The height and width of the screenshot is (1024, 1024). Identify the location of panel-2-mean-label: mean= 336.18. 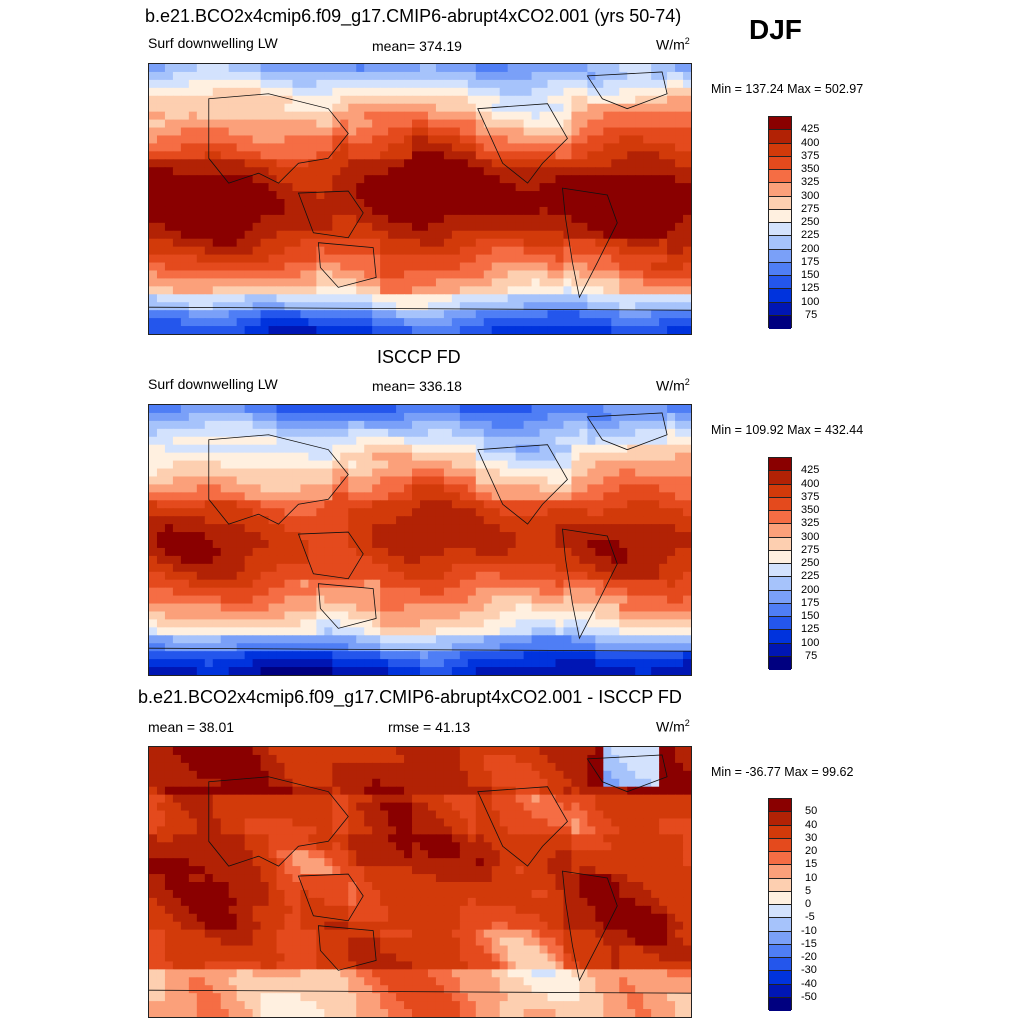
(417, 386).